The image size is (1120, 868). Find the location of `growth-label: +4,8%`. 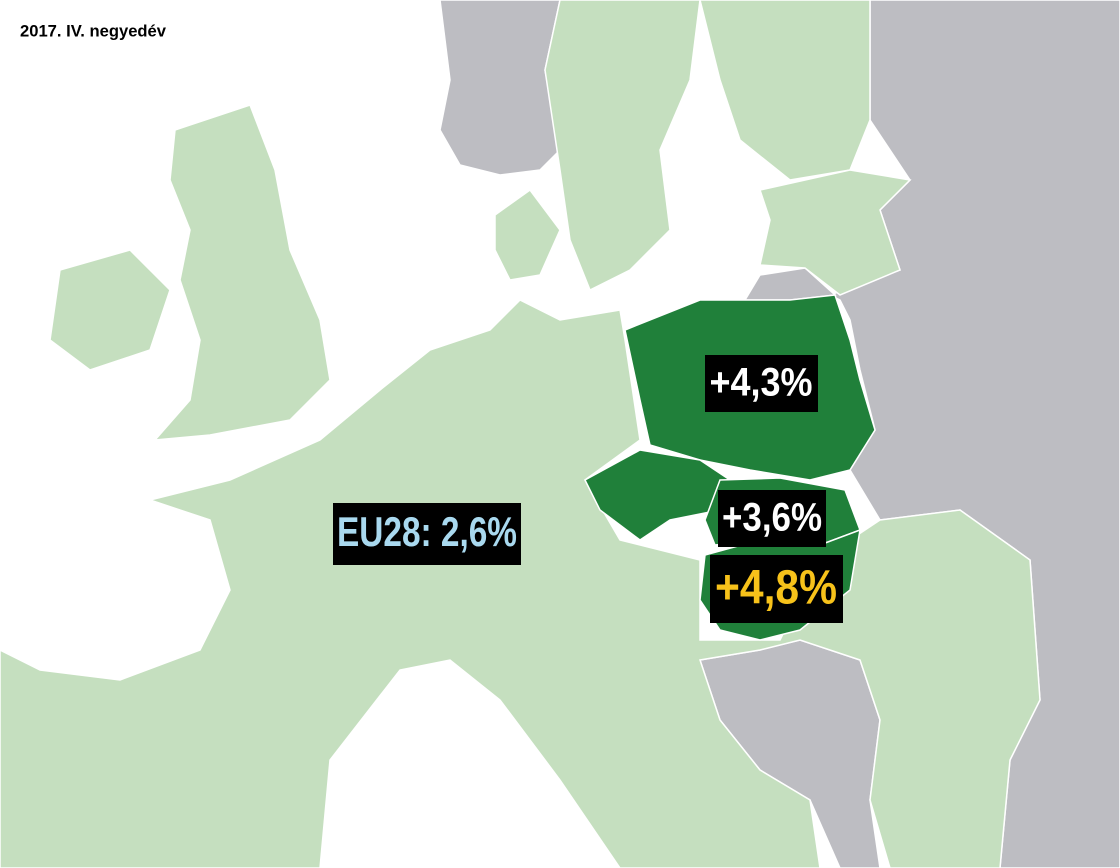

growth-label: +4,8% is located at coordinates (776, 588).